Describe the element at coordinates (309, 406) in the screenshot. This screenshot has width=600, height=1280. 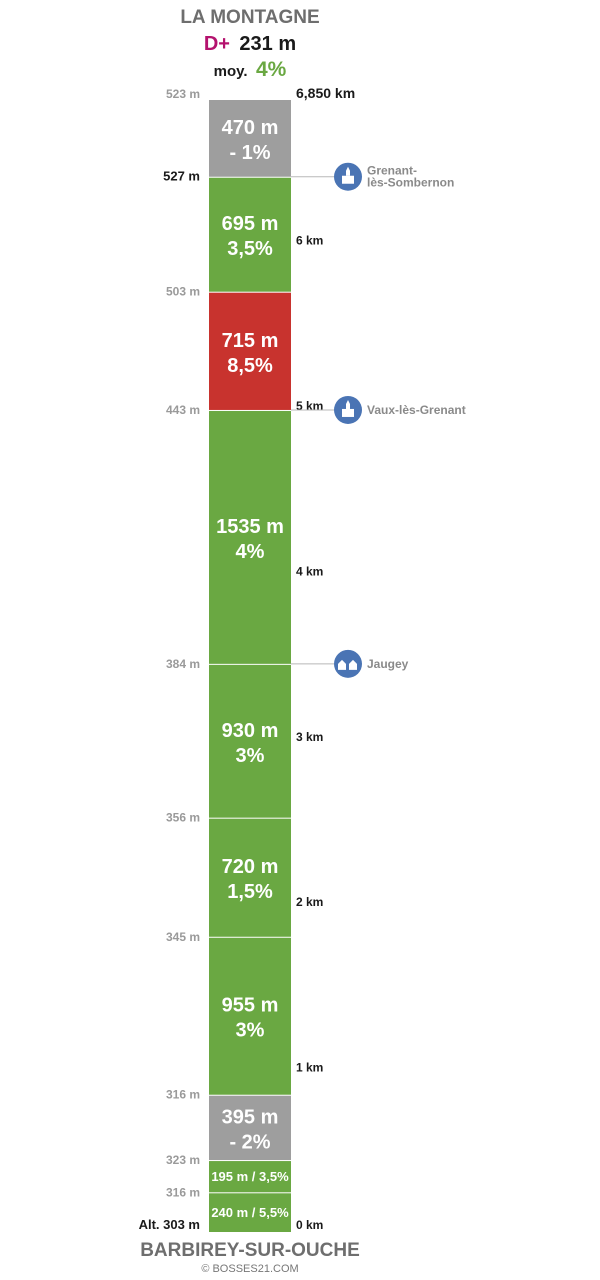
I see `km-marker-label: 5 km` at that location.